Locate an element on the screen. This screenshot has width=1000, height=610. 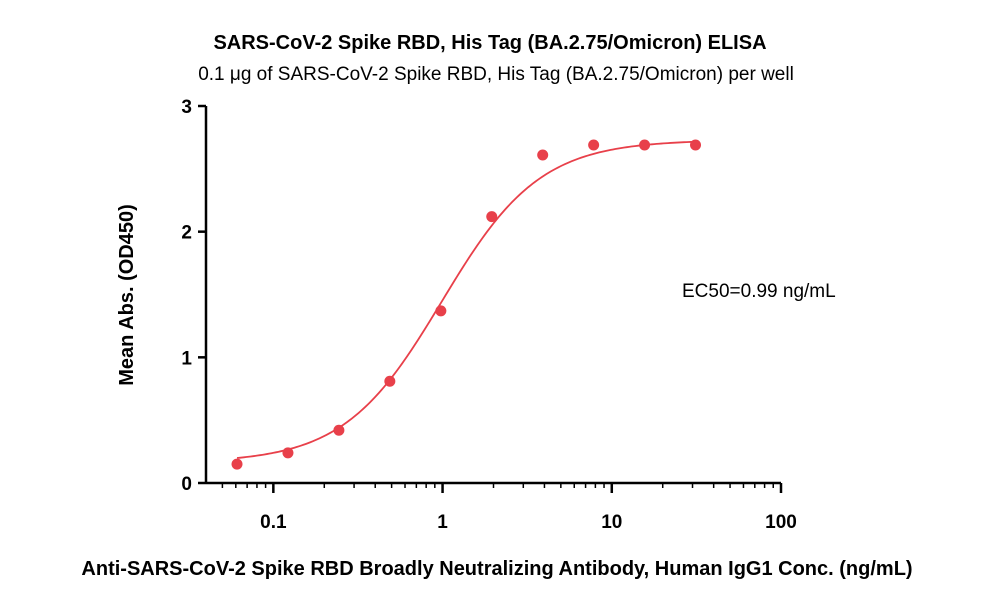
y-ticks: 0 1 2 3 is located at coordinates (193, 296).